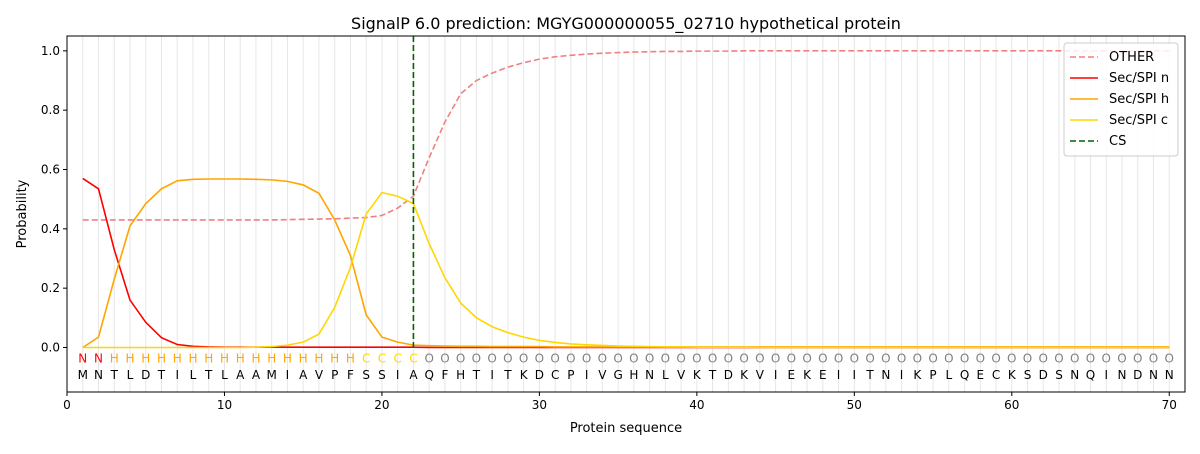  What do you see at coordinates (50, 110) in the screenshot?
I see `y-tick-label: 0.8` at bounding box center [50, 110].